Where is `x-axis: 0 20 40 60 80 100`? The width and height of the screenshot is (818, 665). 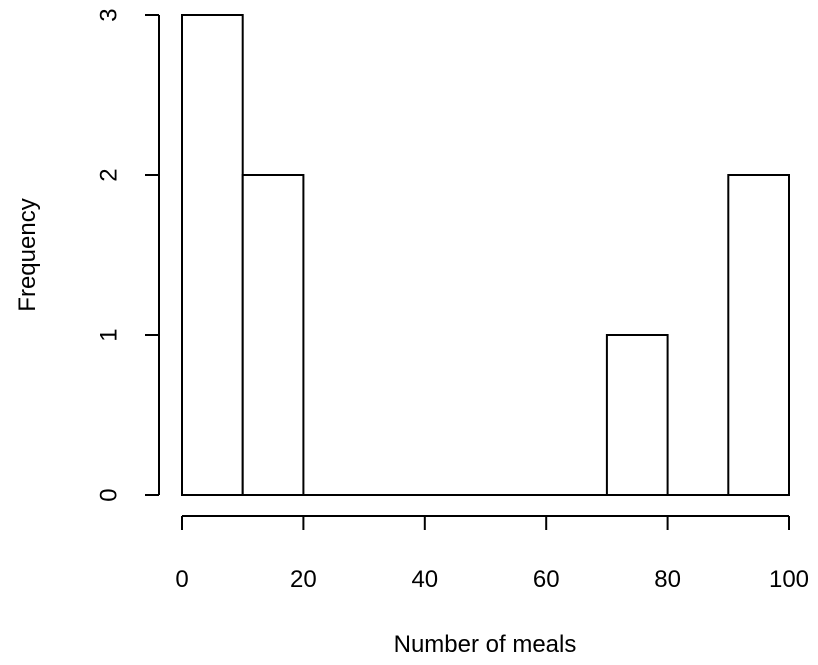
x-axis: 0 20 40 60 80 100 is located at coordinates (492, 554).